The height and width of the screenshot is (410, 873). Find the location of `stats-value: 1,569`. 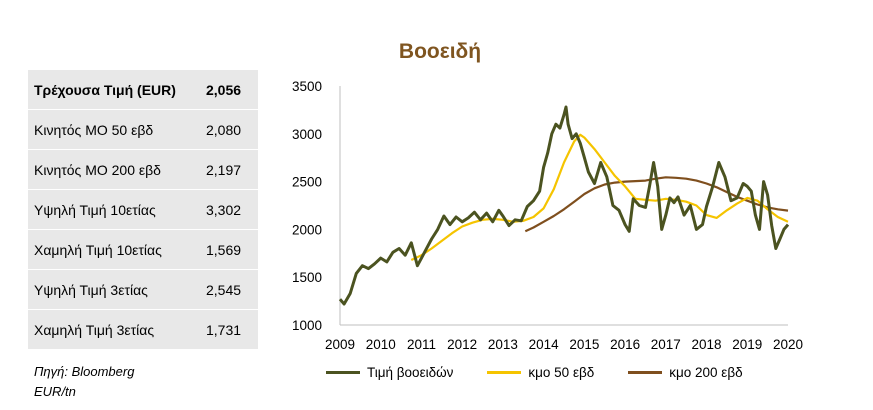

stats-value: 1,569 is located at coordinates (232, 249).